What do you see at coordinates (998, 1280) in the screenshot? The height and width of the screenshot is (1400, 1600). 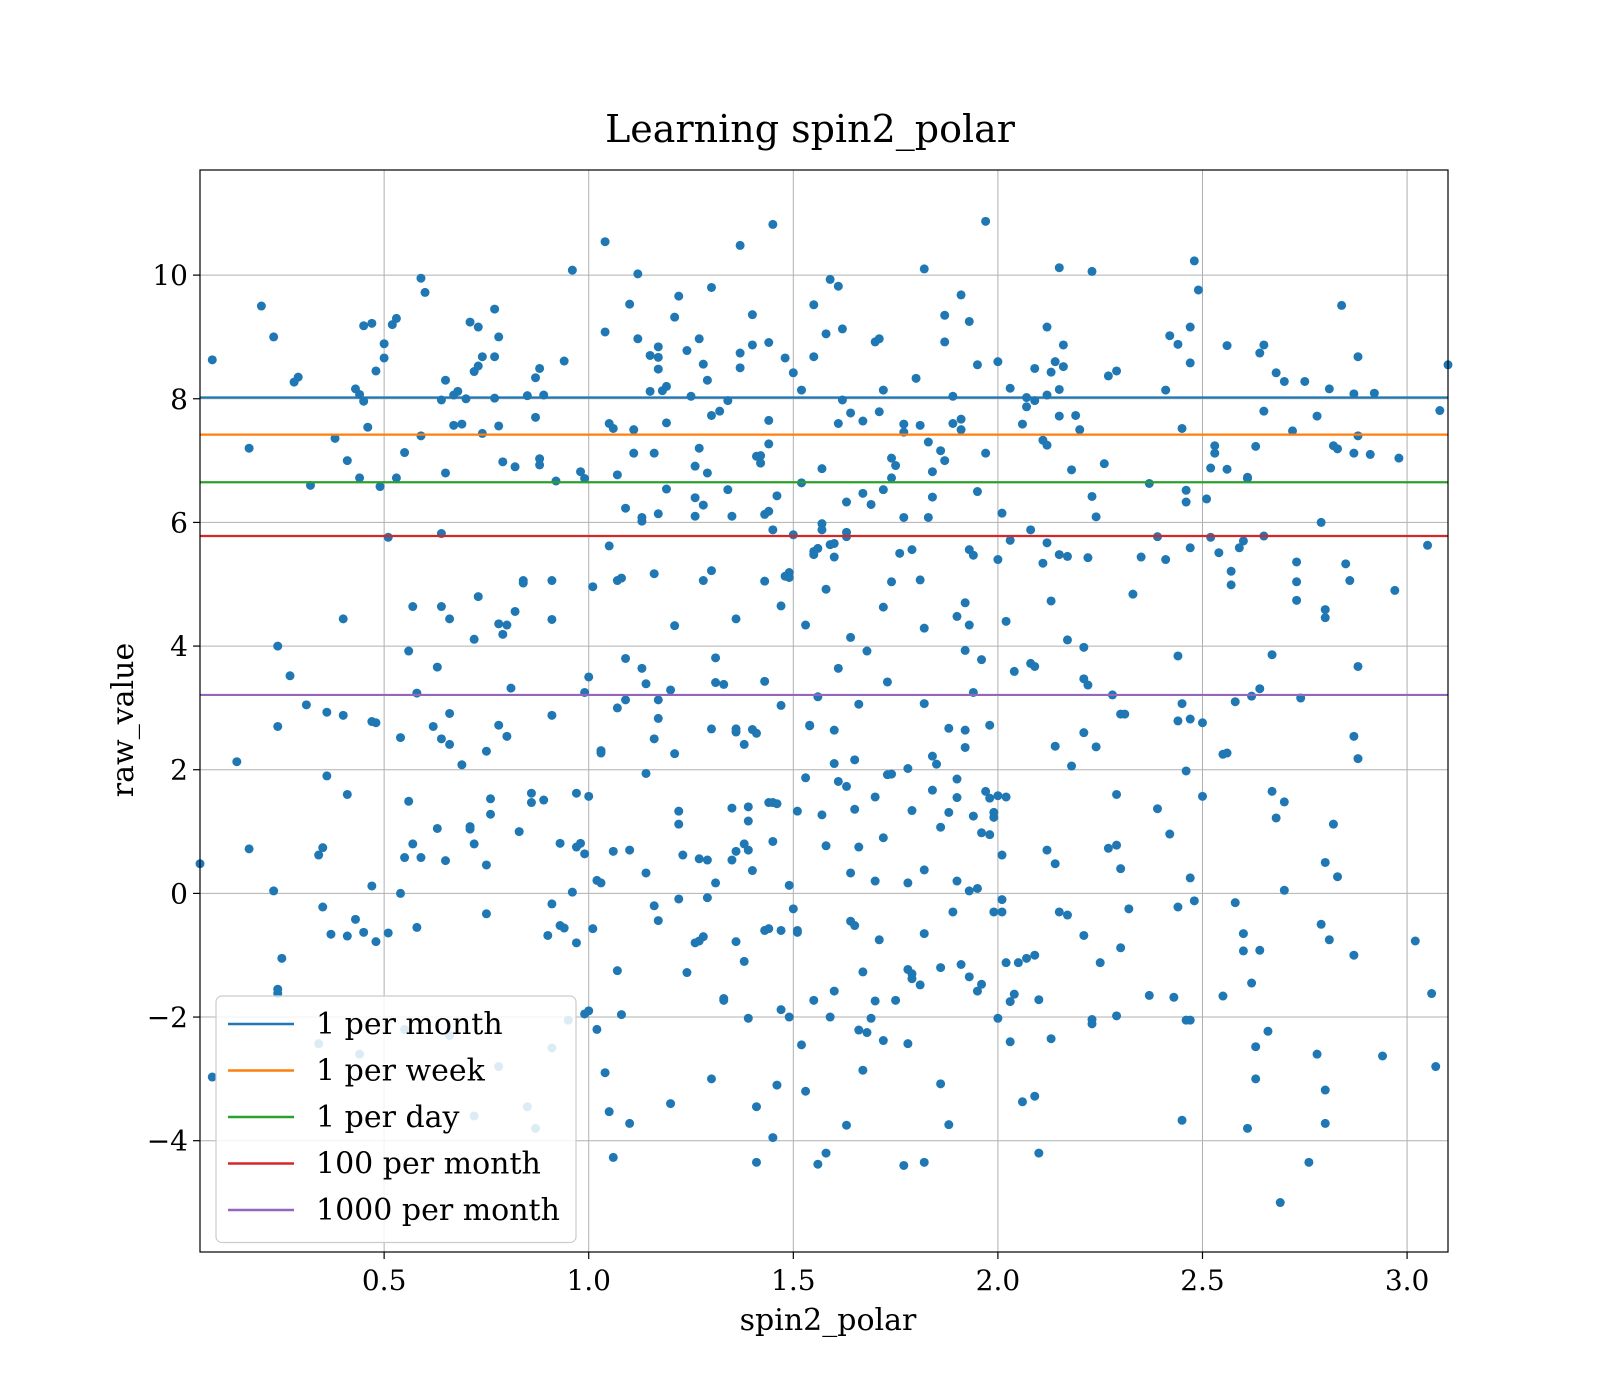 I see `x-tick-label: 2.0` at bounding box center [998, 1280].